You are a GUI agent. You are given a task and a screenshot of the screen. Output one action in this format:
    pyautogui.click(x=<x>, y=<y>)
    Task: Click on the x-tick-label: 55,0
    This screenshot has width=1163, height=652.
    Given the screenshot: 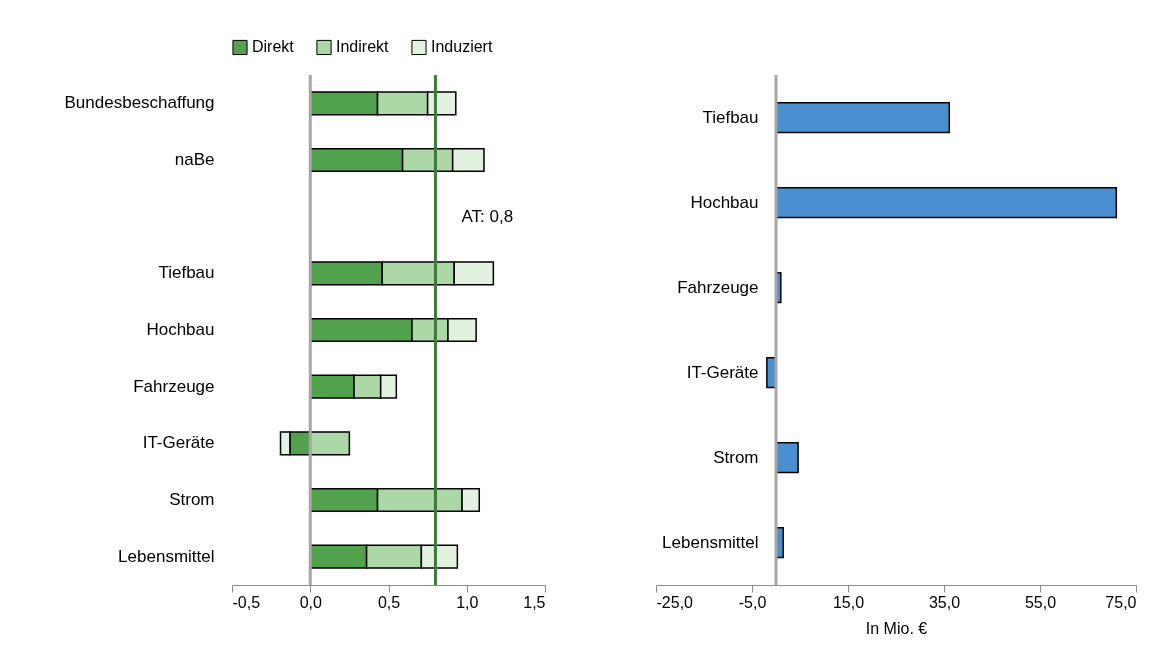 What is the action you would take?
    pyautogui.click(x=1040, y=602)
    